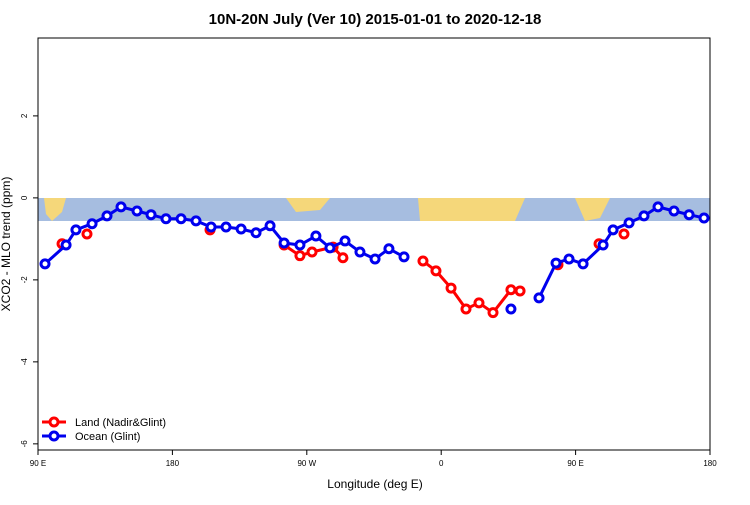 The image size is (750, 505). I want to click on x-tick-label: 0, so click(441, 463).